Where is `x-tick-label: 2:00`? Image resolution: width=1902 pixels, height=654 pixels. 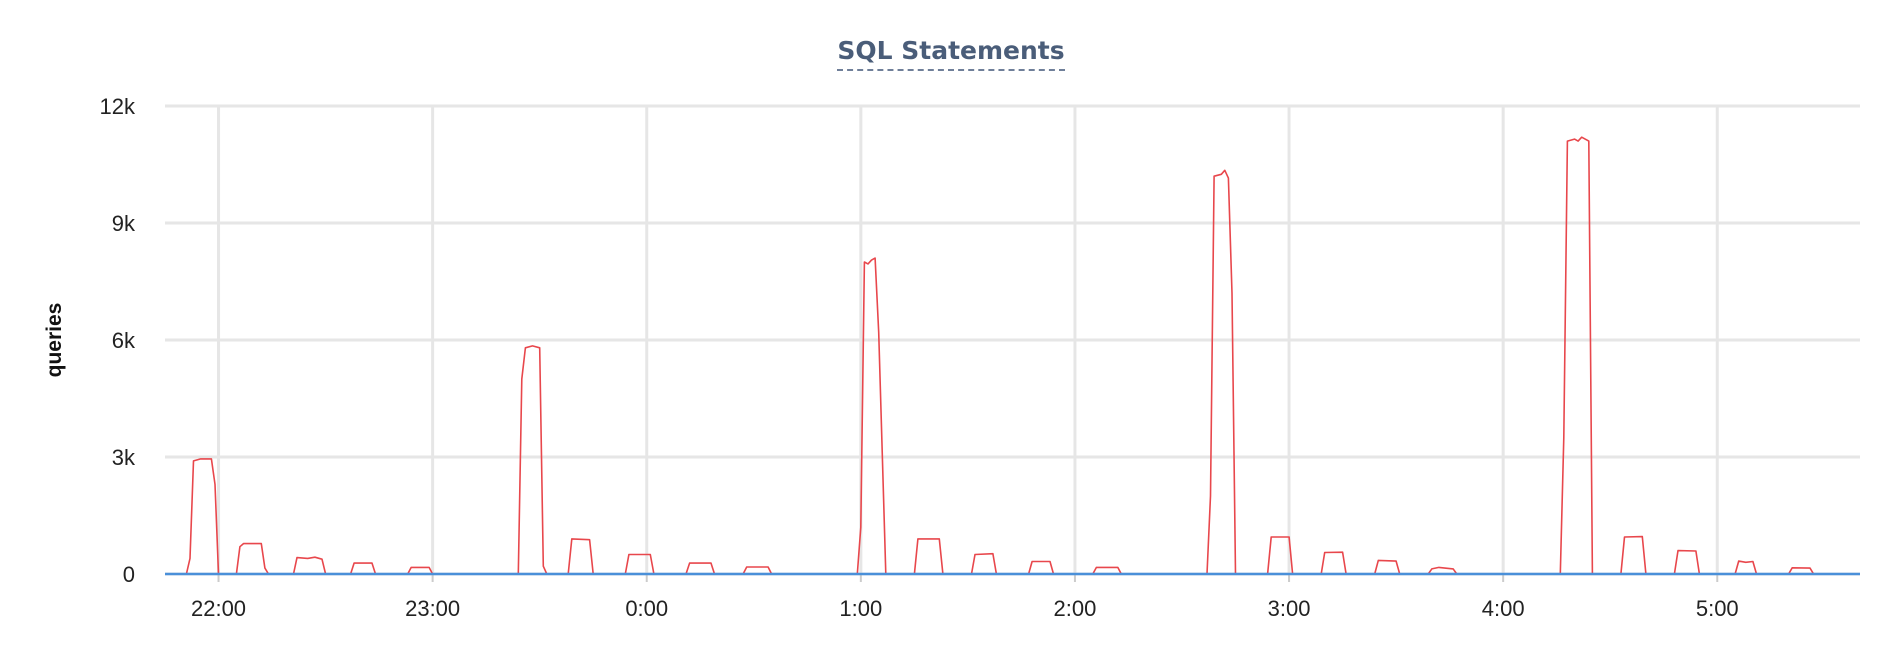 x-tick-label: 2:00 is located at coordinates (1075, 608).